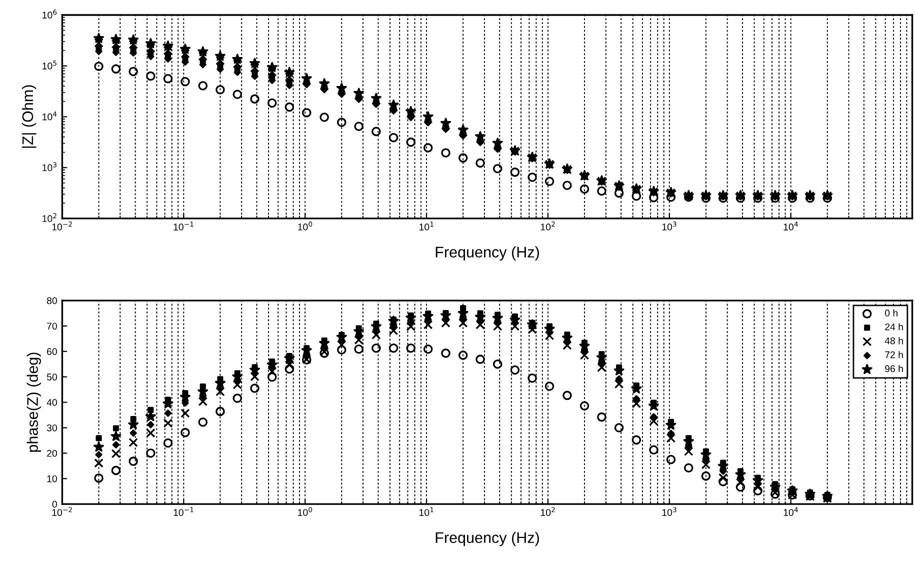  Describe the element at coordinates (52, 326) in the screenshot. I see `y-tick-label: 70` at that location.